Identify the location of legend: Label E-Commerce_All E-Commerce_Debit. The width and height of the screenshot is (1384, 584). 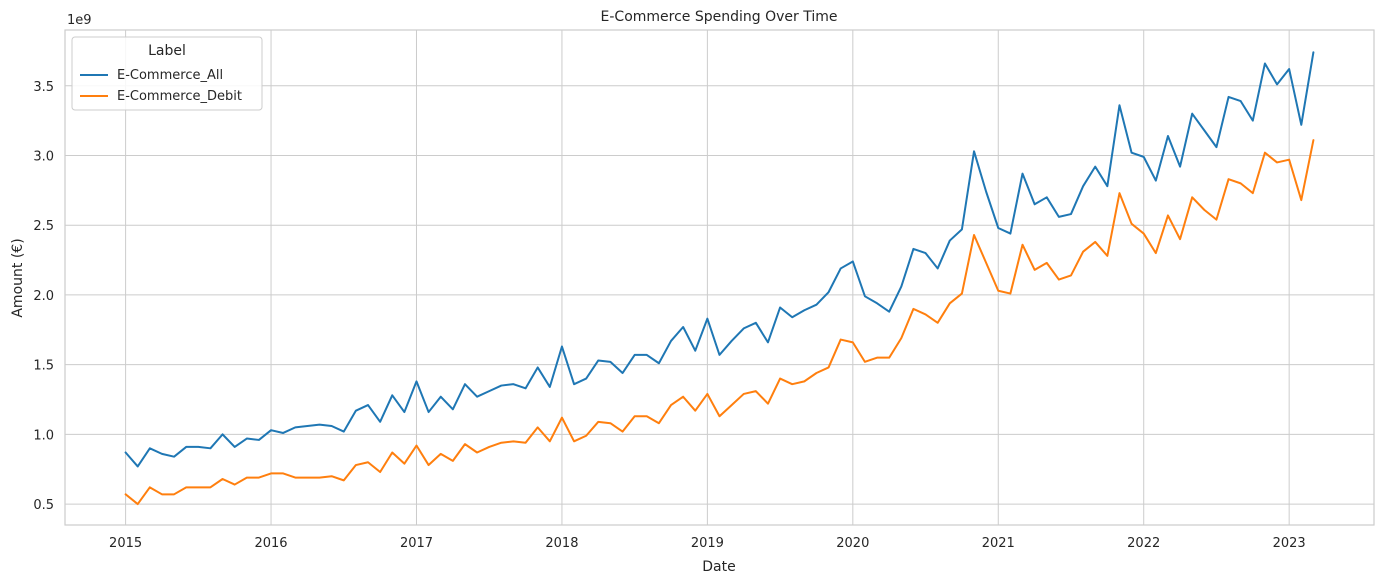
(167, 73).